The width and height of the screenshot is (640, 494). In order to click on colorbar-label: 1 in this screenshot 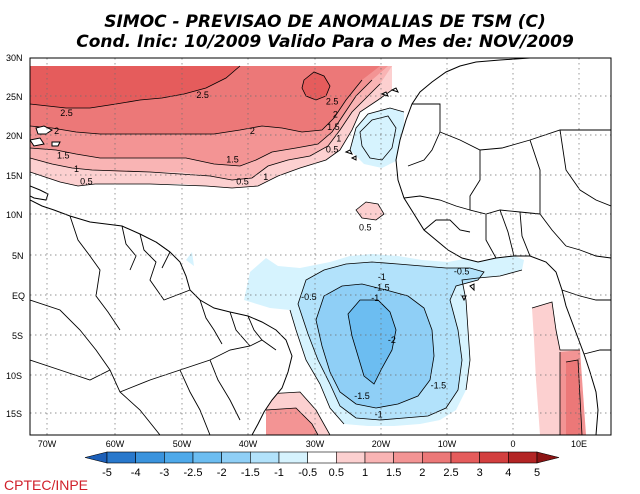, I will do `click(365, 473)`.